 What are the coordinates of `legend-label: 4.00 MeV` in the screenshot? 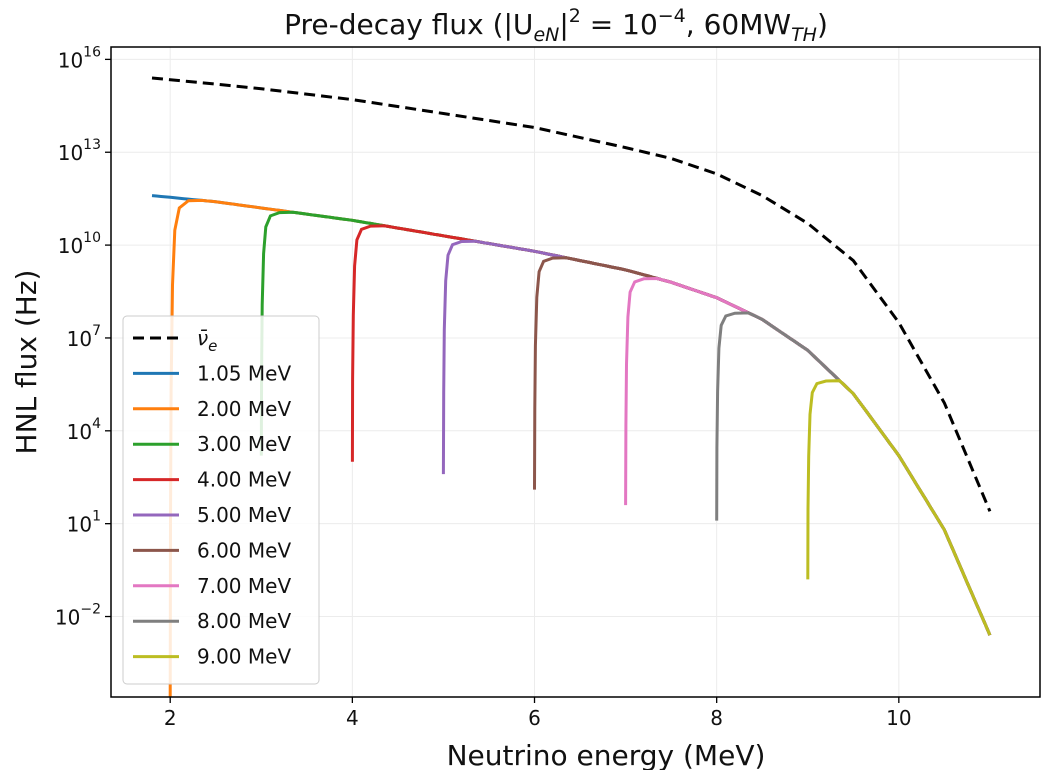 It's located at (244, 480).